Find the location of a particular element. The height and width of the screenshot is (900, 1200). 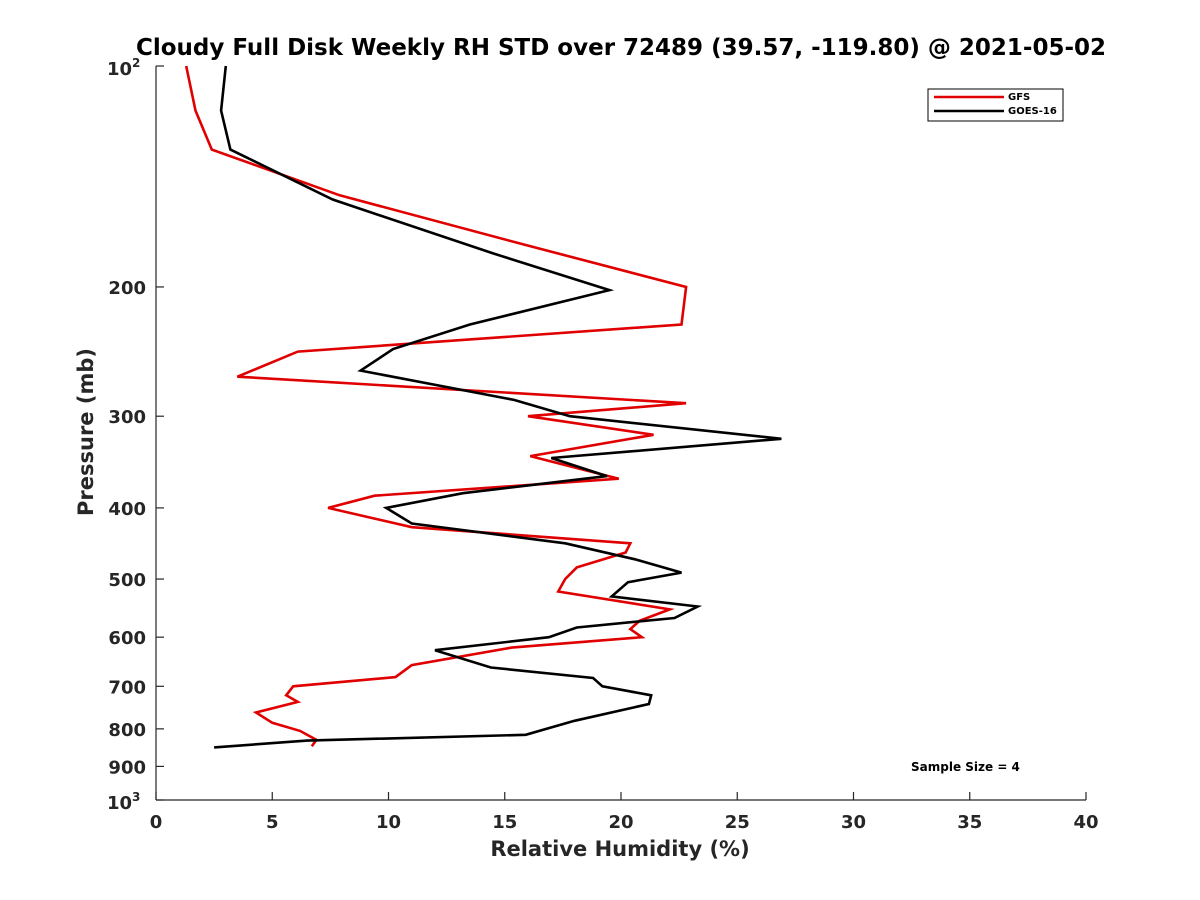

legend-label-gfs: GFS is located at coordinates (1019, 97).